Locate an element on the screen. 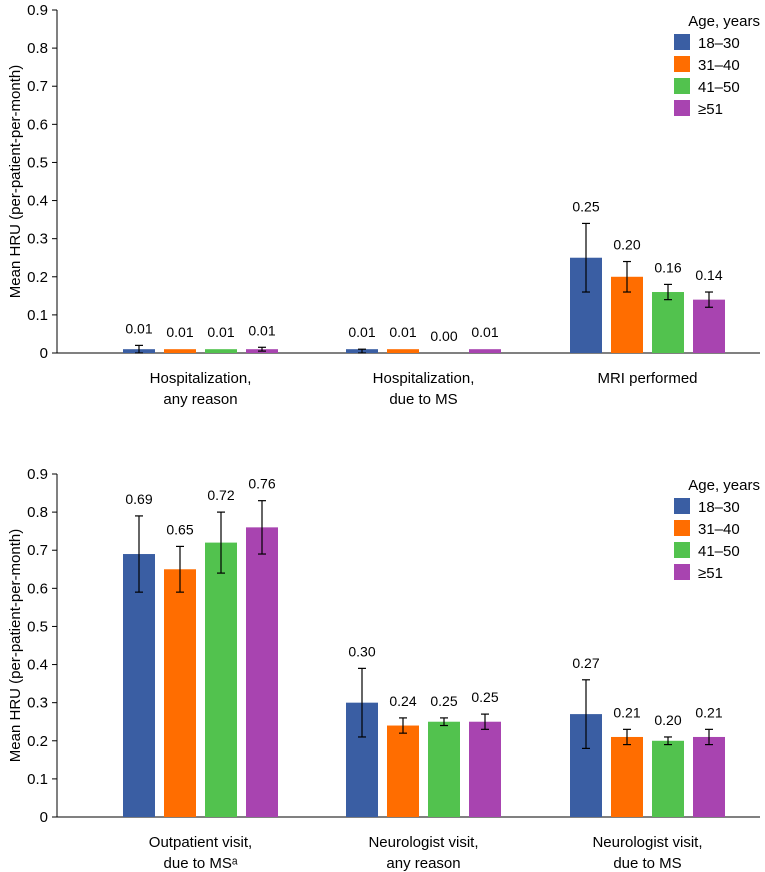 This screenshot has height=872, width=765. category-label: Outpatient visit, is located at coordinates (200, 842).